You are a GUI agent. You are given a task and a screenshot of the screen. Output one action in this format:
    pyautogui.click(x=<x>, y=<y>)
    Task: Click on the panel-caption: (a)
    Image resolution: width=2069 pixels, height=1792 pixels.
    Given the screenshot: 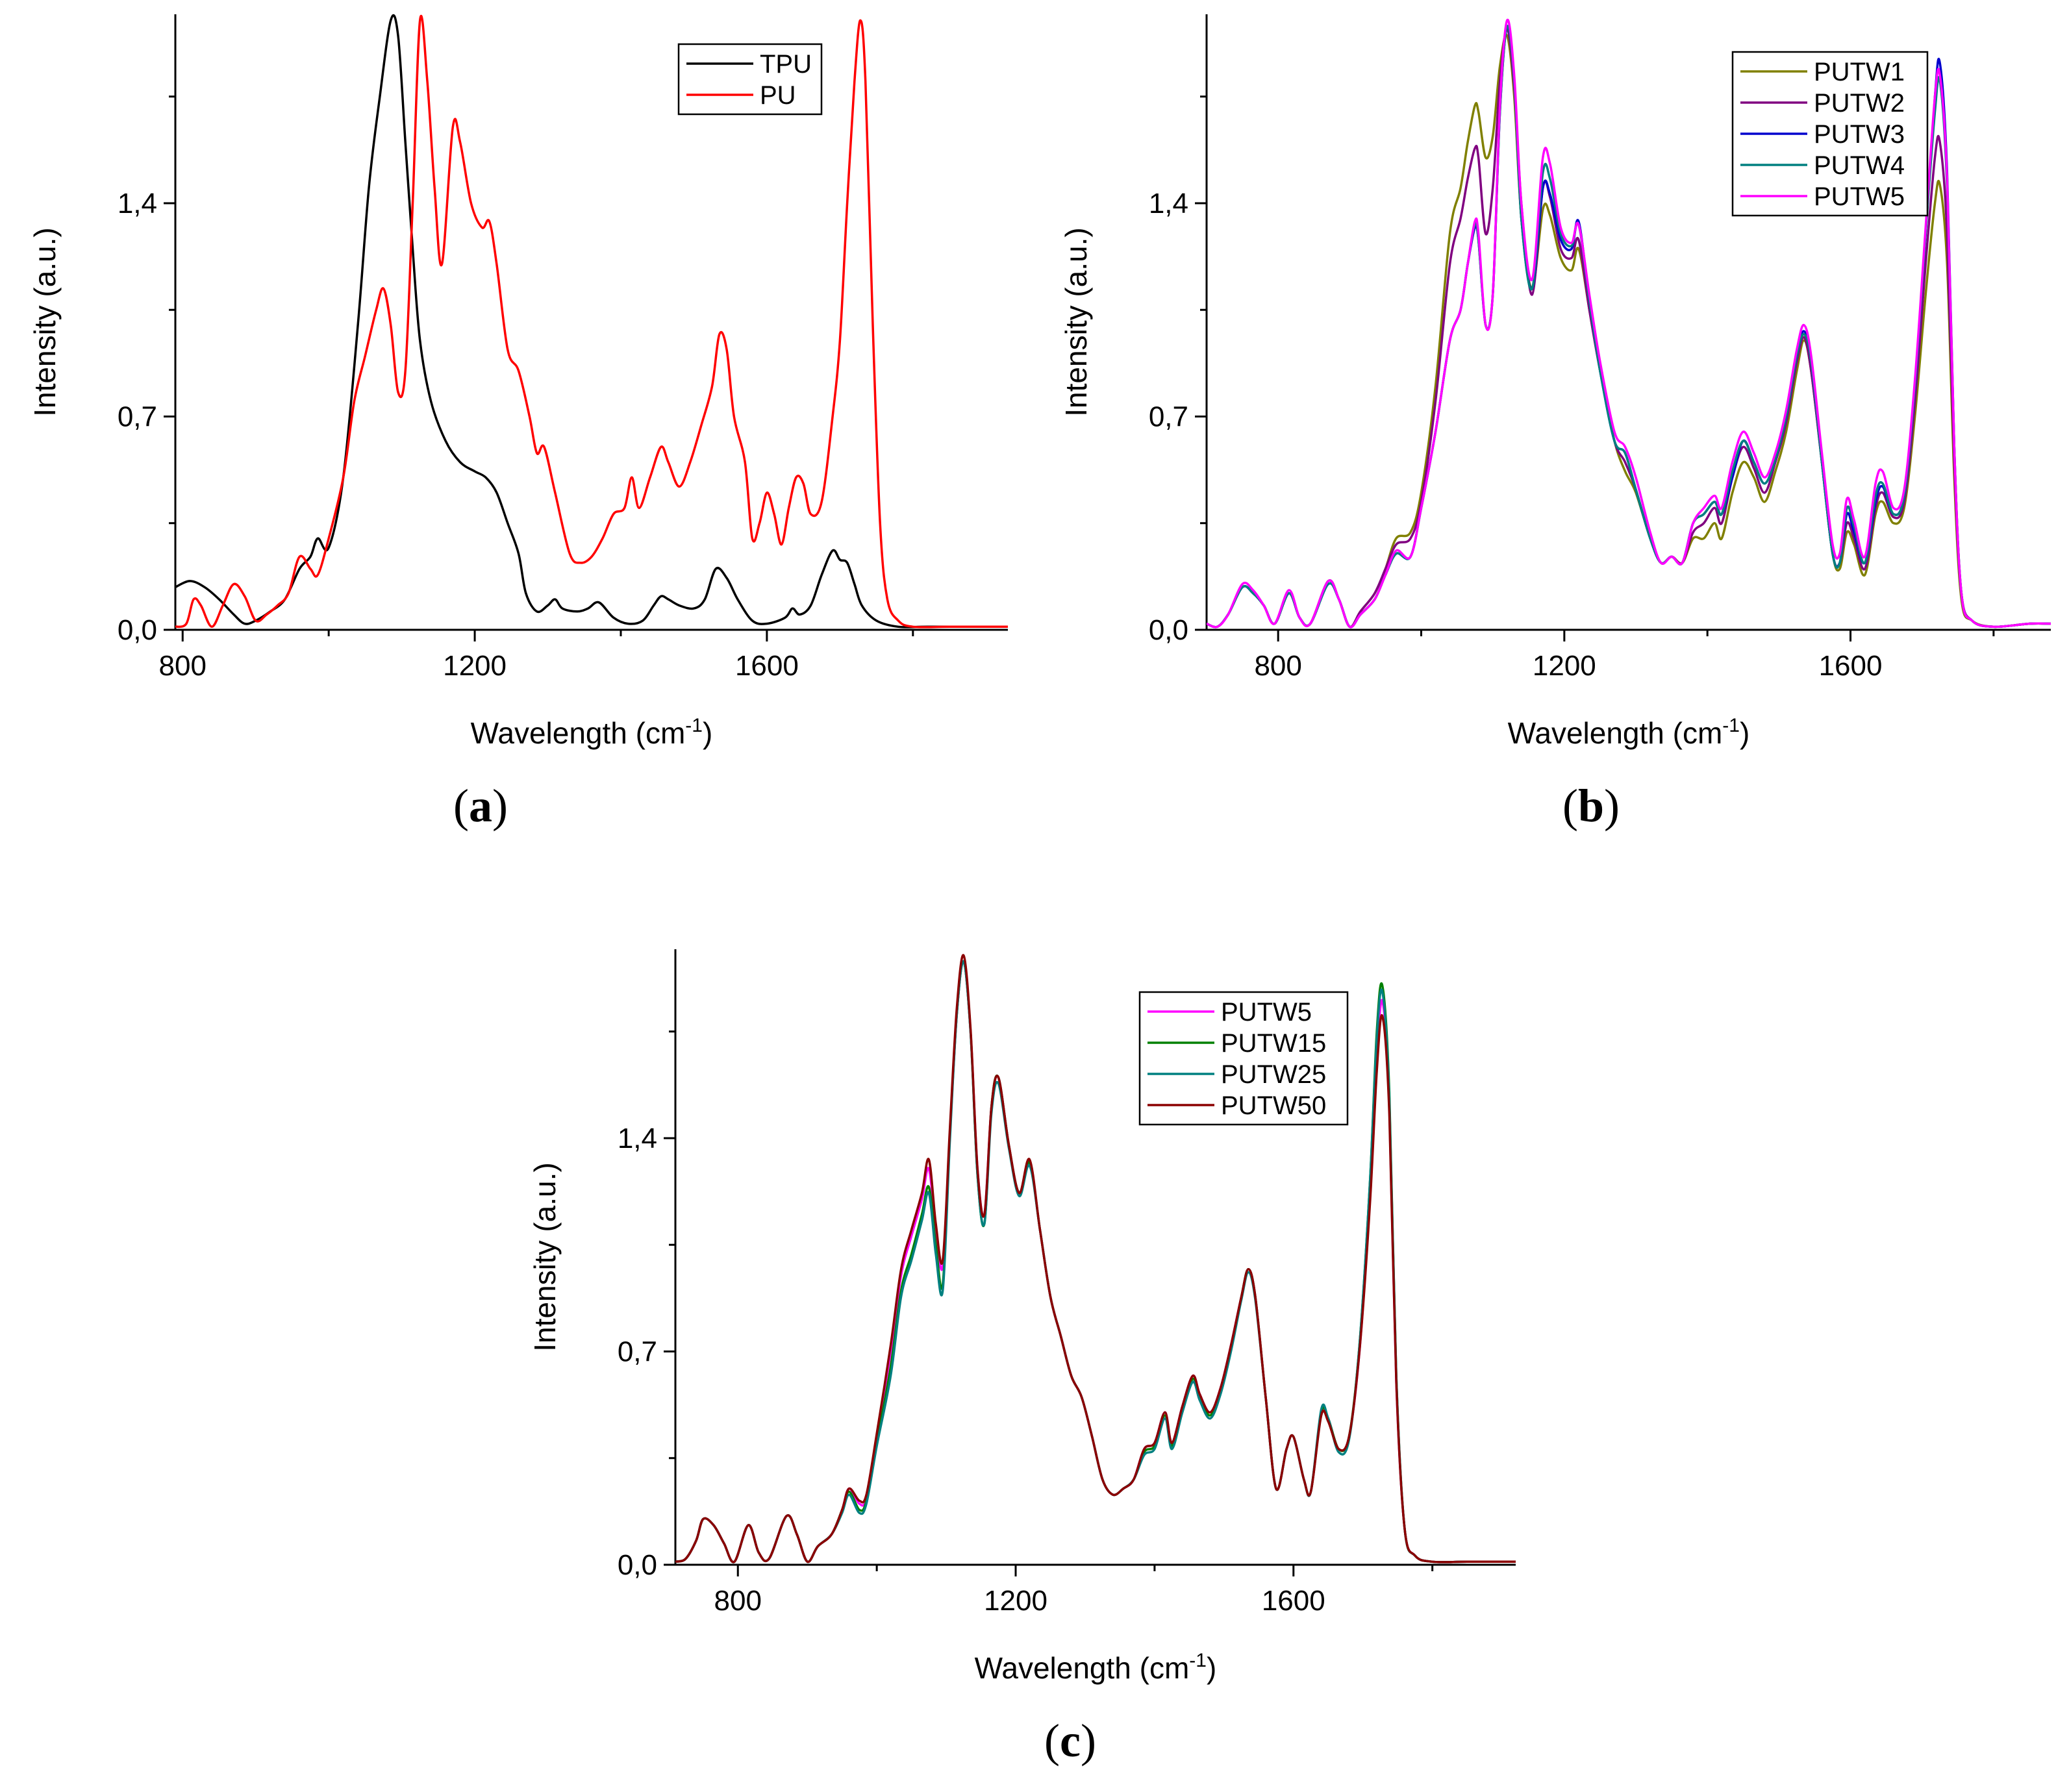 What is the action you would take?
    pyautogui.click(x=480, y=806)
    